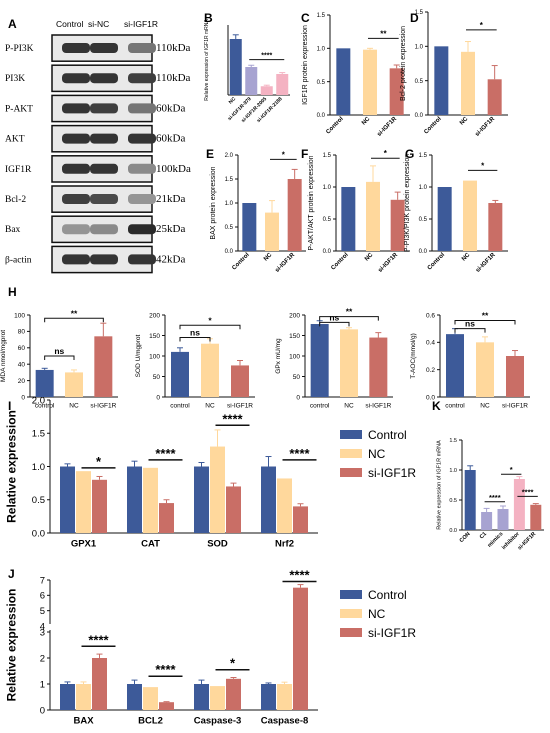  I want to click on y-tick-label: 0.6, so click(430, 315).